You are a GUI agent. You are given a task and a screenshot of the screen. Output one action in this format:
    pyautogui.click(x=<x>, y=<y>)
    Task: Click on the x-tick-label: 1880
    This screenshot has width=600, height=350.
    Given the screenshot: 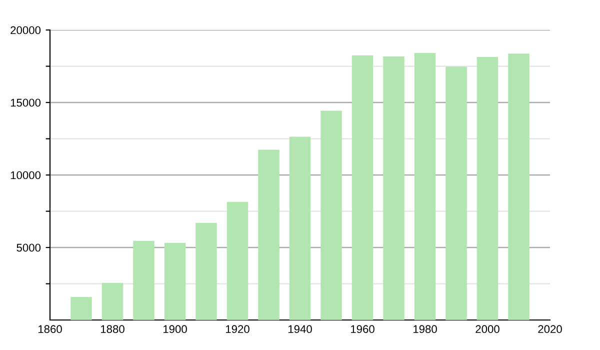 What is the action you would take?
    pyautogui.click(x=112, y=329)
    